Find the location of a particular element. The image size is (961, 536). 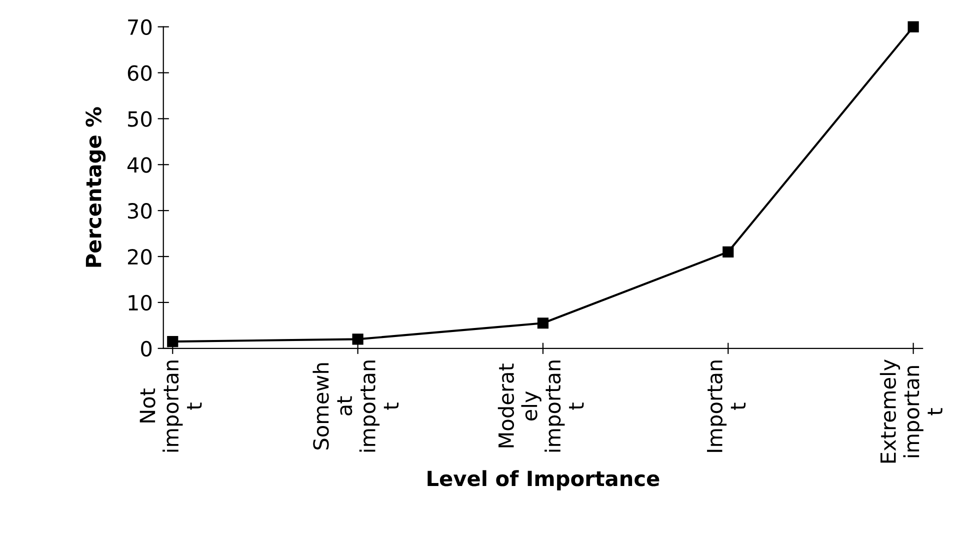

y-axis-title: Percentage % is located at coordinates (96, 187).